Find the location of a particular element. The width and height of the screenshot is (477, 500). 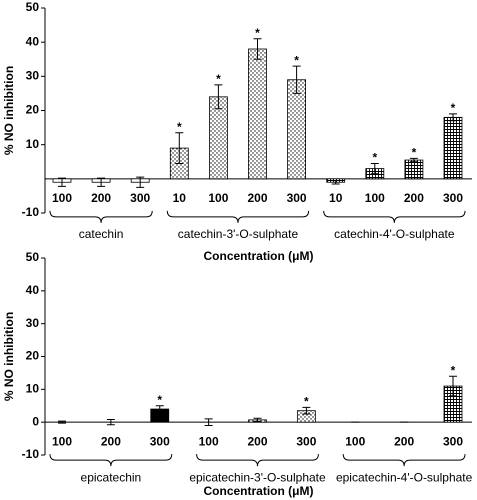

group-label: epicatechin is located at coordinates (111, 477).